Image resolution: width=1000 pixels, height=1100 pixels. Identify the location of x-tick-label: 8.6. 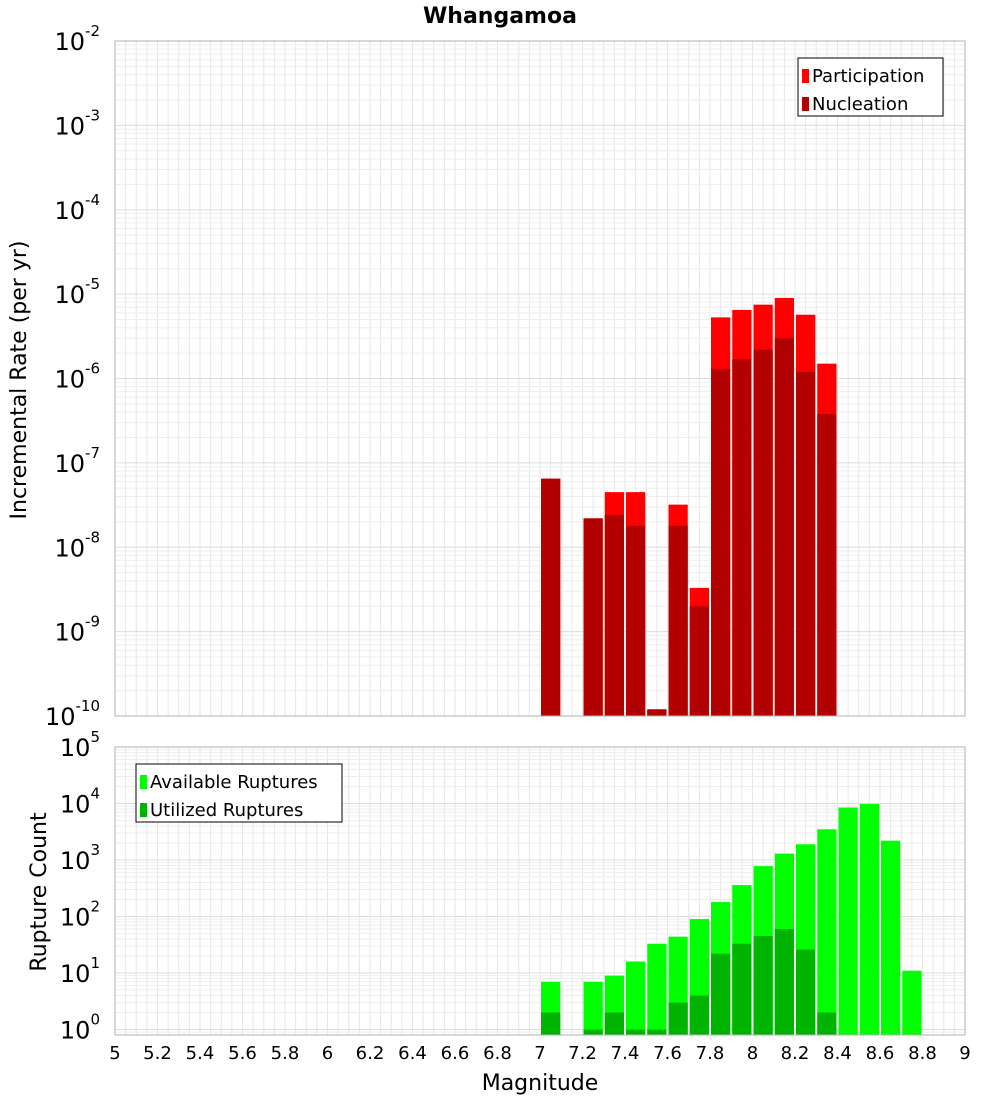
(880, 1053).